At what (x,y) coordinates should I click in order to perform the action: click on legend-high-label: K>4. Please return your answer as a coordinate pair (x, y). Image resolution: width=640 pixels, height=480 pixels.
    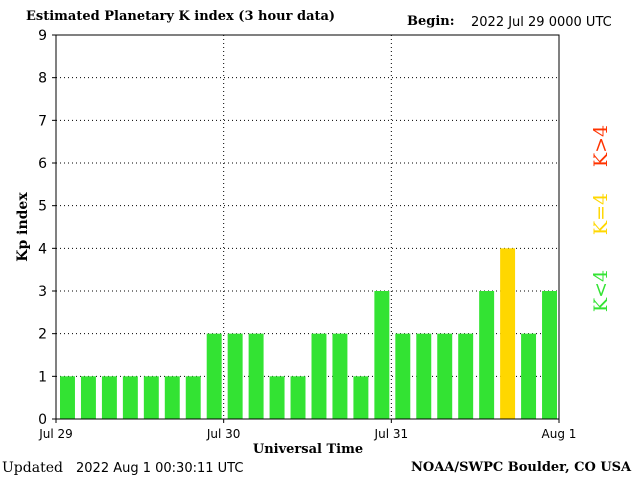
    Looking at the image, I should click on (601, 146).